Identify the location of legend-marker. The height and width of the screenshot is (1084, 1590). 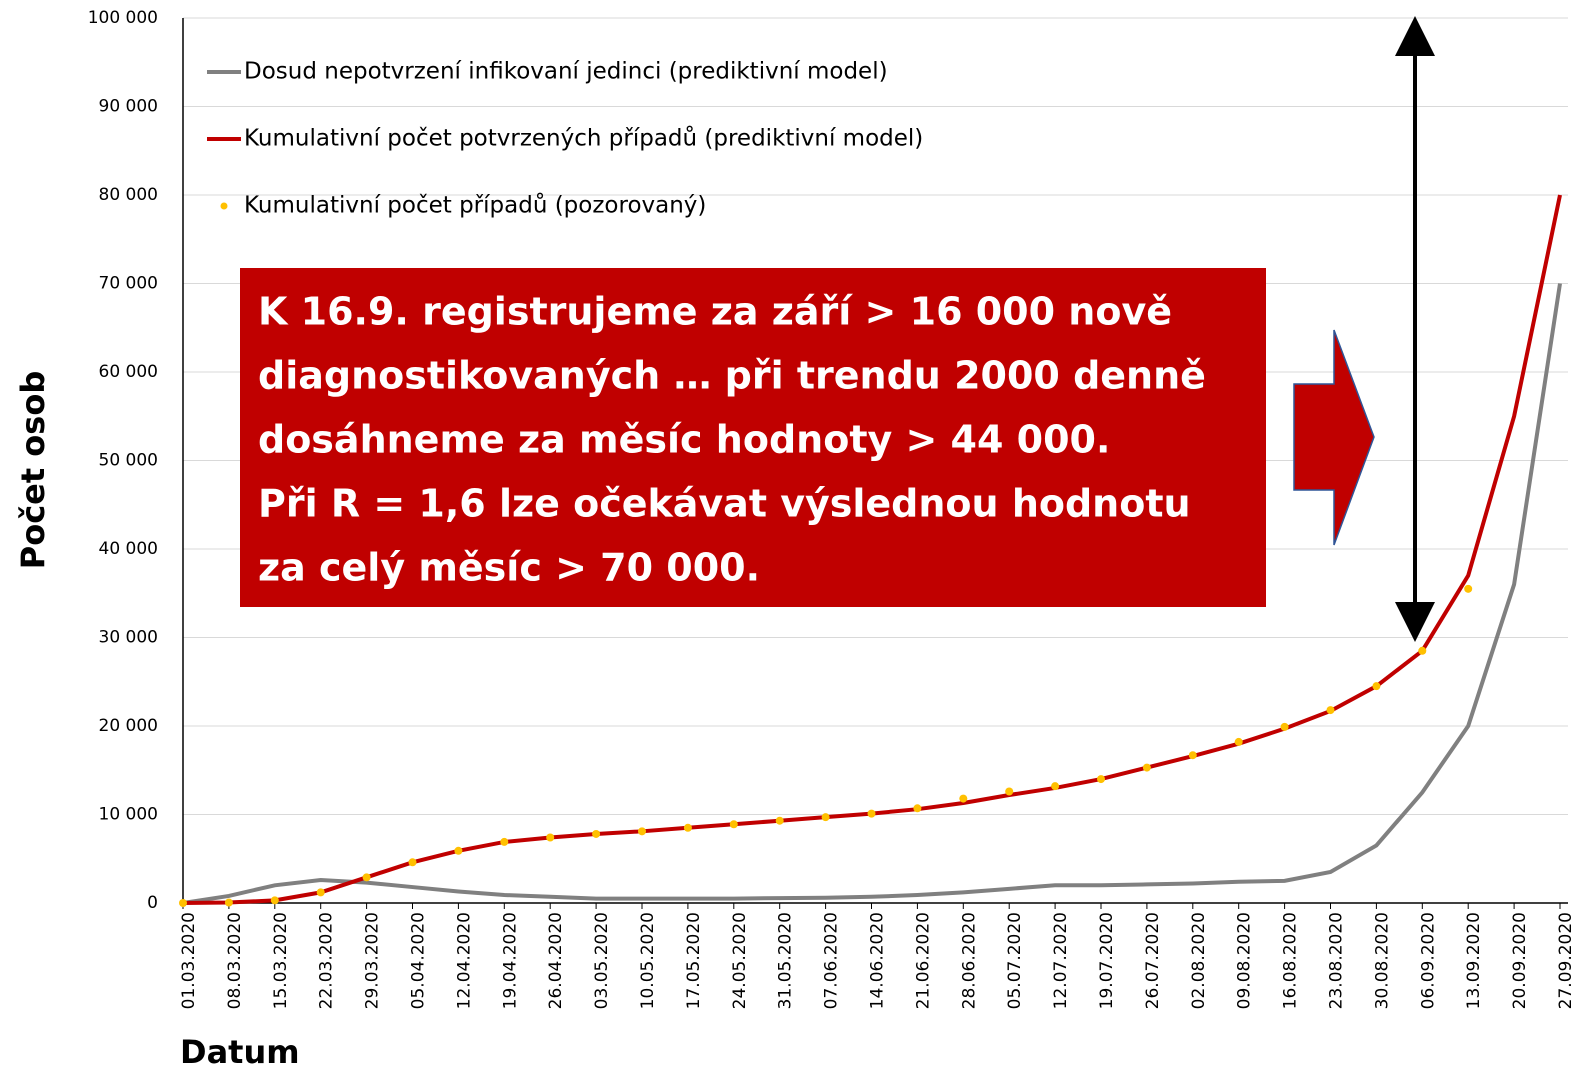
(224, 206).